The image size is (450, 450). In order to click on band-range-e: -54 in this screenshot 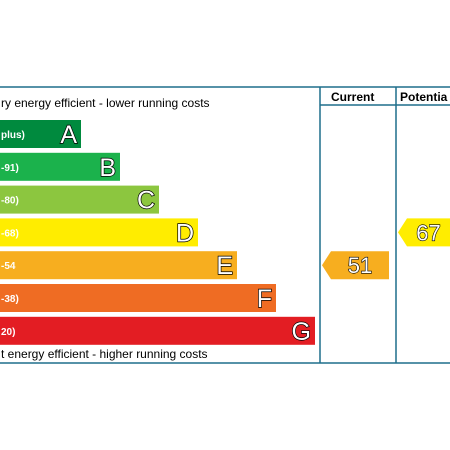, I will do `click(8, 266)`.